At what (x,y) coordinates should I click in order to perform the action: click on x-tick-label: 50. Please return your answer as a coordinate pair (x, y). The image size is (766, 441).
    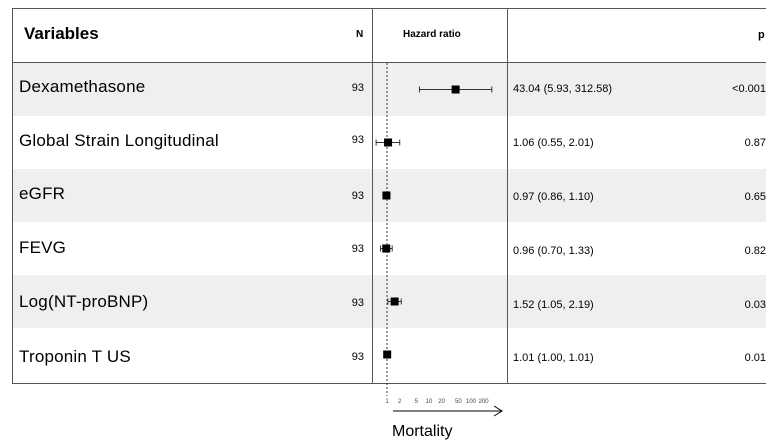
    Looking at the image, I should click on (458, 402).